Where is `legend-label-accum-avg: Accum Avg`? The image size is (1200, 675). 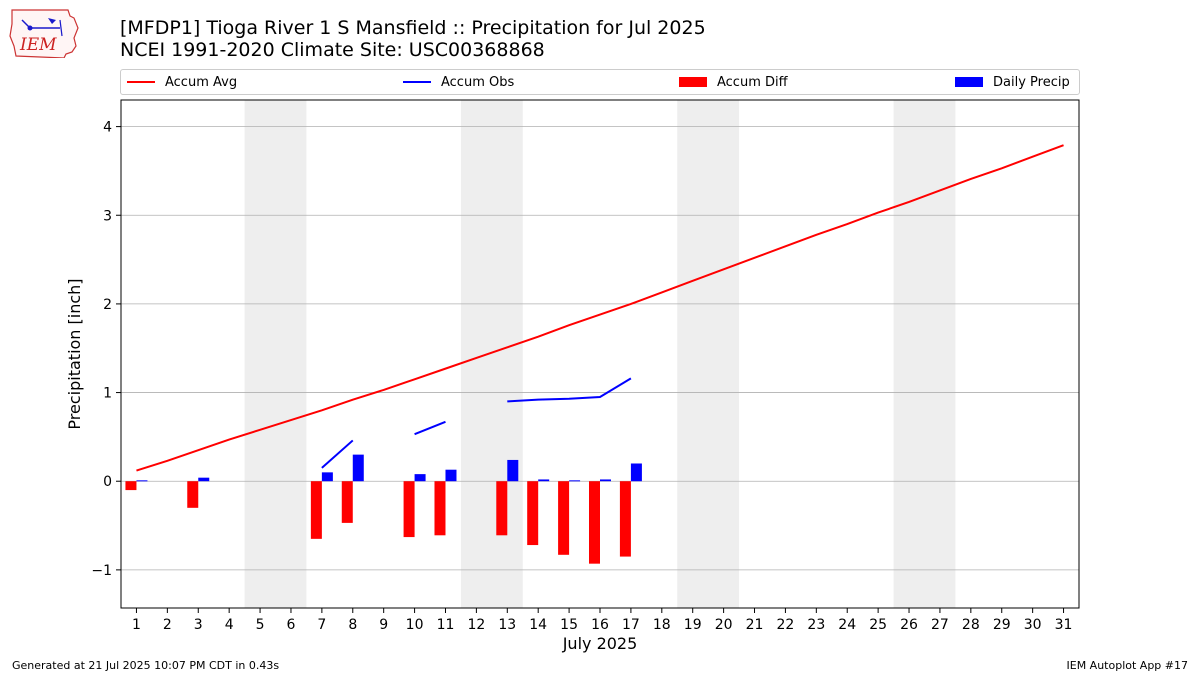 legend-label-accum-avg: Accum Avg is located at coordinates (201, 82).